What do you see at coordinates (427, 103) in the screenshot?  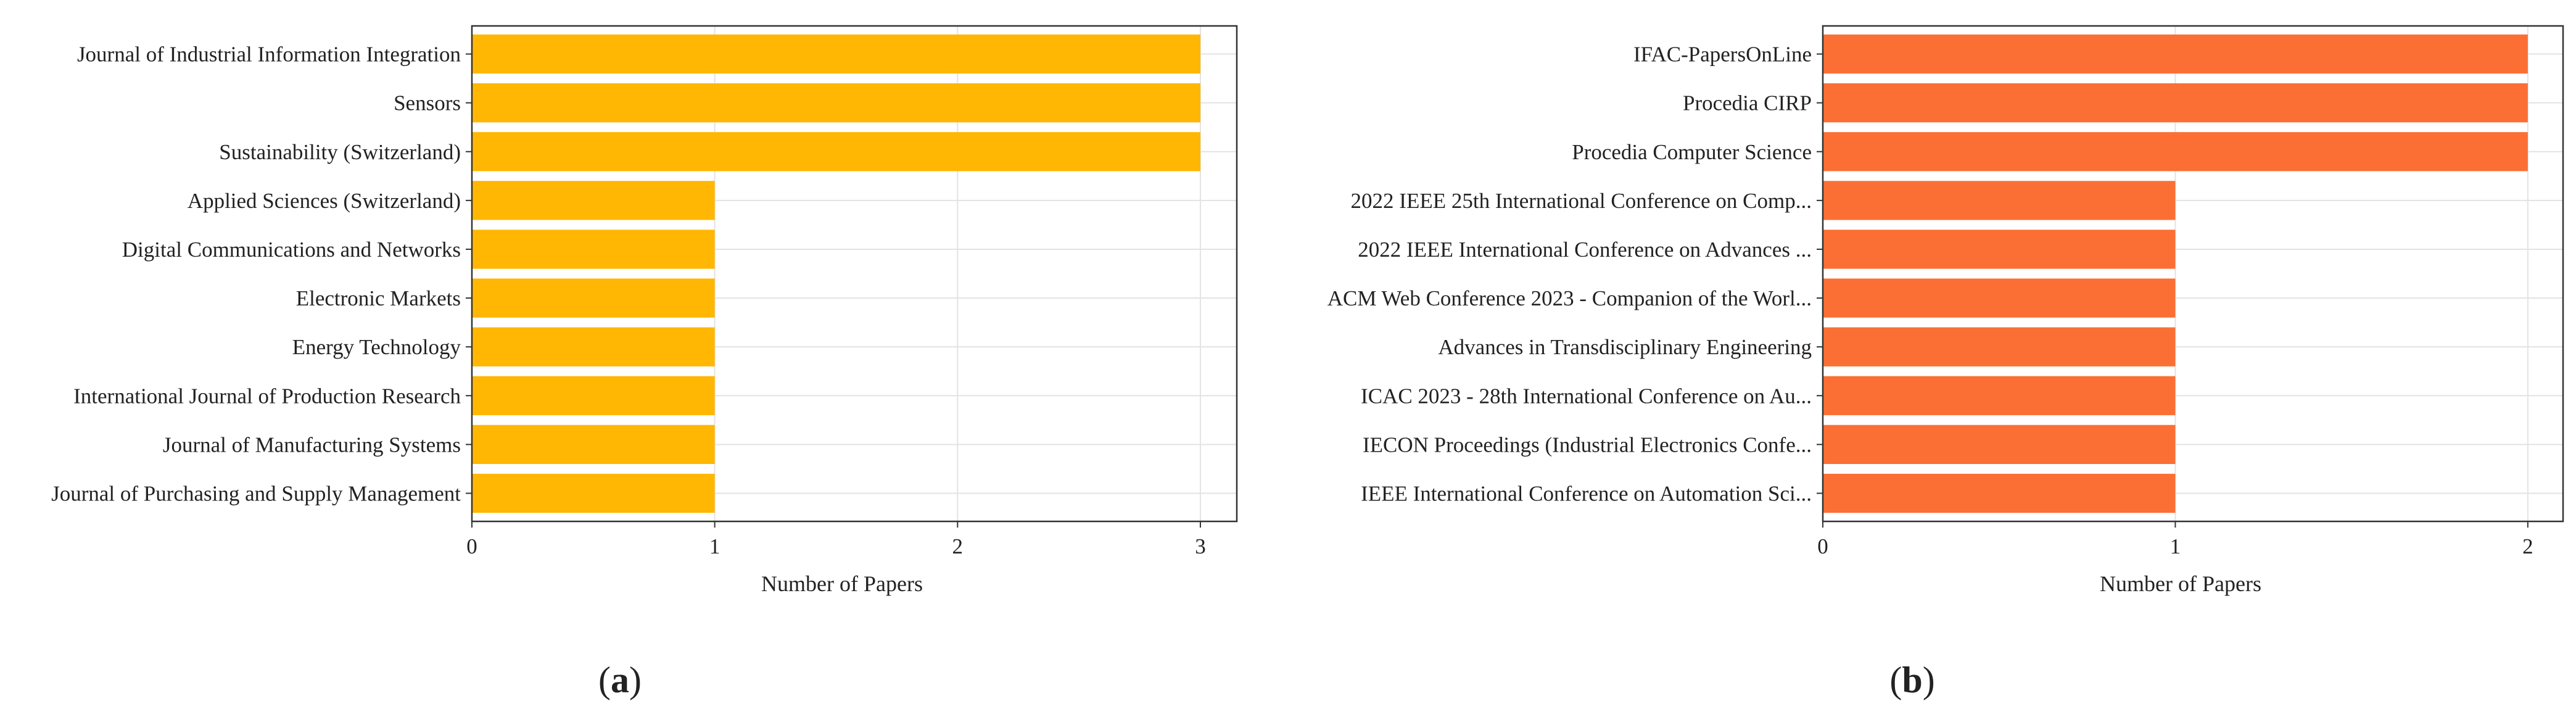 I see `category-label: Sensors` at bounding box center [427, 103].